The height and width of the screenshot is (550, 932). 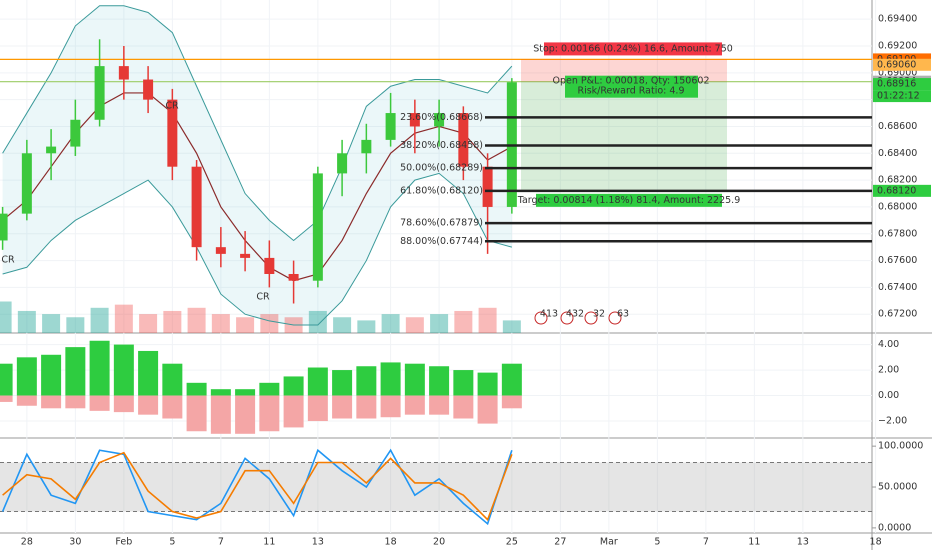 What do you see at coordinates (897, 206) in the screenshot?
I see `y-tick-label: 0.68000` at bounding box center [897, 206].